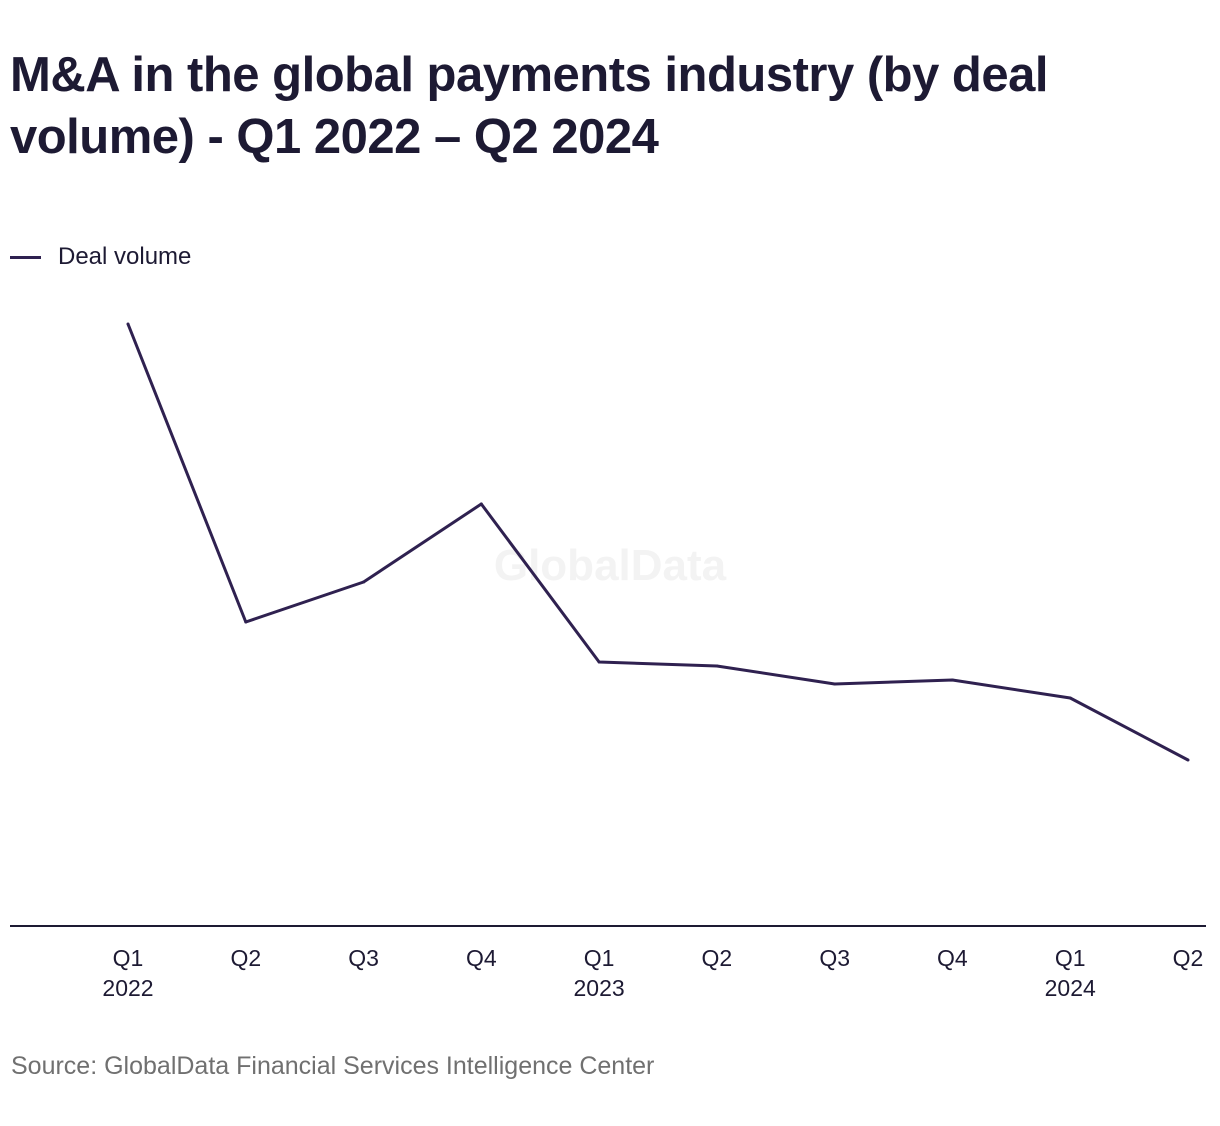 The height and width of the screenshot is (1126, 1220). I want to click on x-tick-year-label: 2023, so click(599, 988).